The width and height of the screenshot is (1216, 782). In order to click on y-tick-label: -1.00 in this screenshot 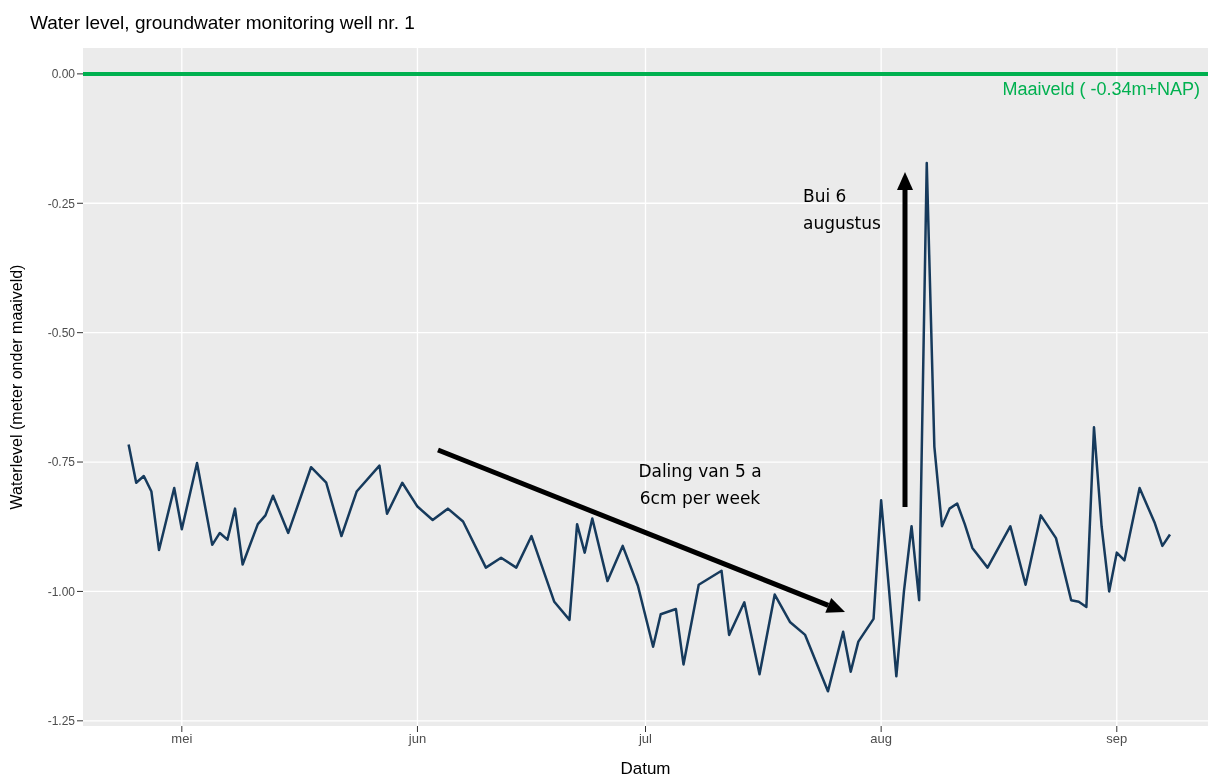, I will do `click(61, 591)`.